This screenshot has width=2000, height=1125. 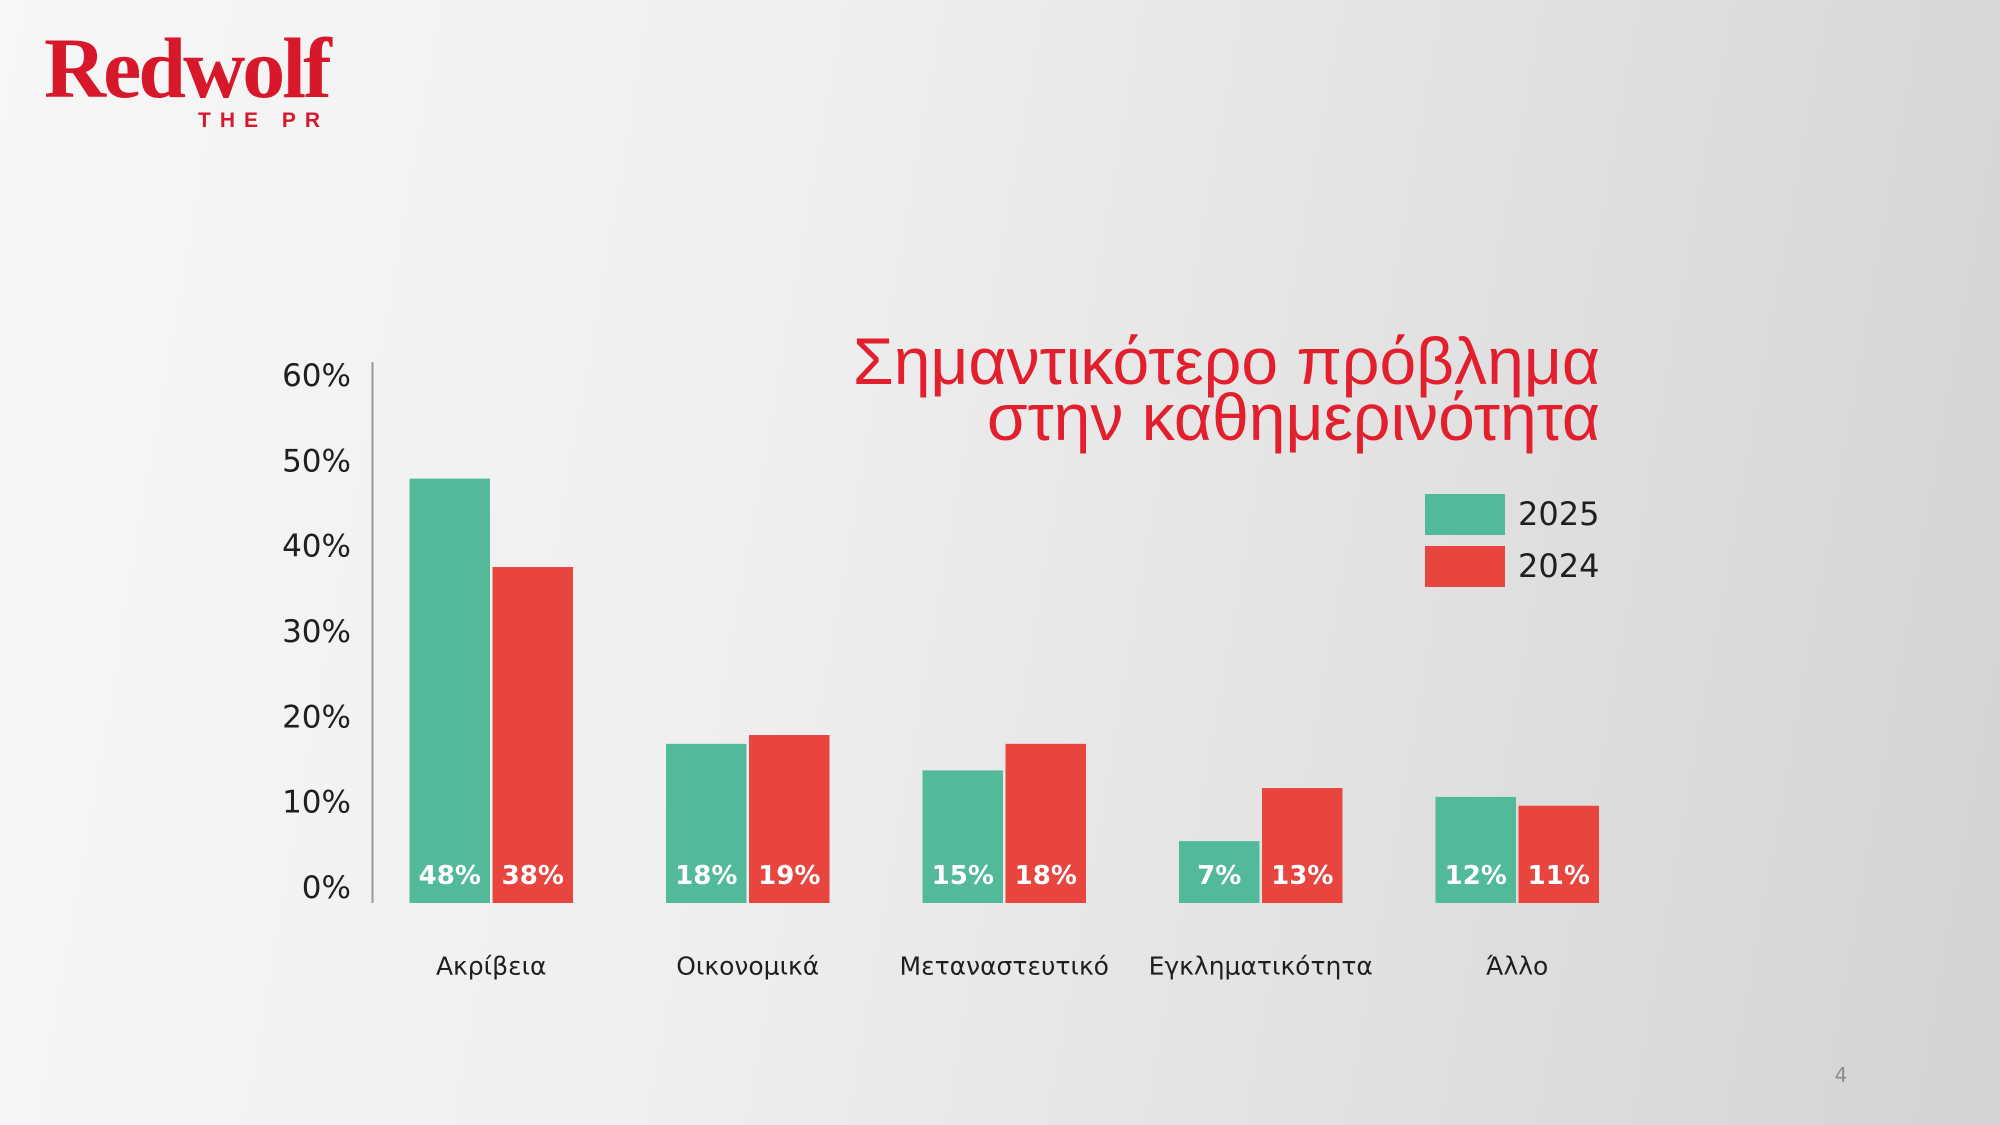 What do you see at coordinates (1261, 966) in the screenshot?
I see `category-label-4: Εγκληματικότητα` at bounding box center [1261, 966].